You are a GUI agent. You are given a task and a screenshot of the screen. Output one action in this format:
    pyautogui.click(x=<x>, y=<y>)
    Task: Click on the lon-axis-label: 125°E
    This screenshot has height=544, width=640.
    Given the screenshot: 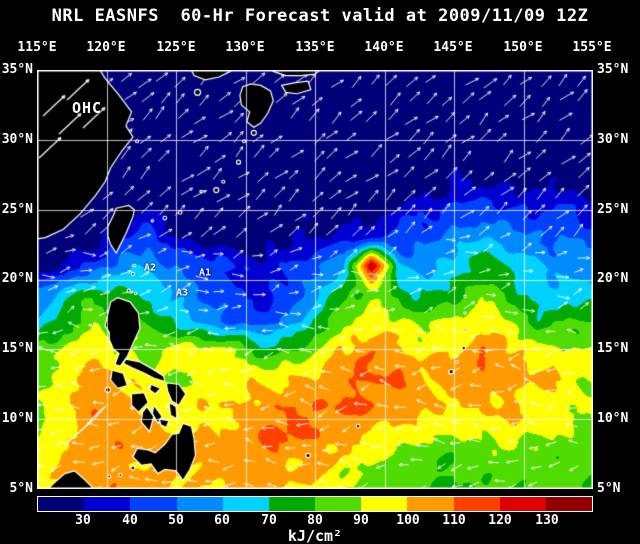 What is the action you would take?
    pyautogui.click(x=176, y=47)
    